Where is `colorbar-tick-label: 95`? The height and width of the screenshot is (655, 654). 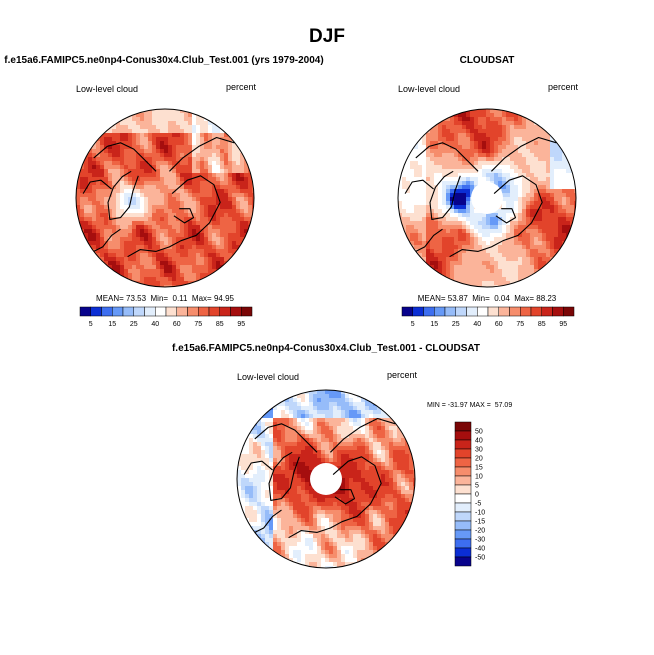 colorbar-tick-label: 95 is located at coordinates (241, 324).